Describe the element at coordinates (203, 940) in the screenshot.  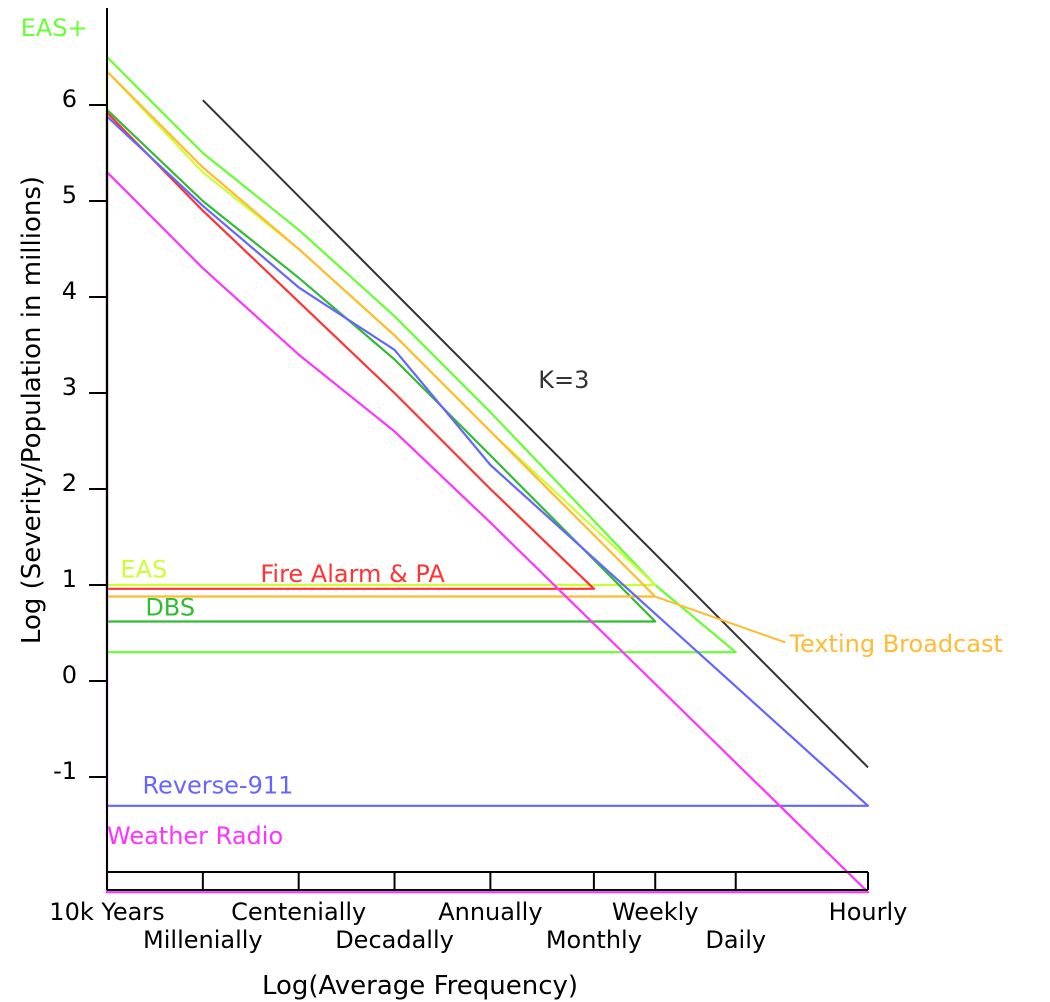
I see `x-tick-label: Millenially` at that location.